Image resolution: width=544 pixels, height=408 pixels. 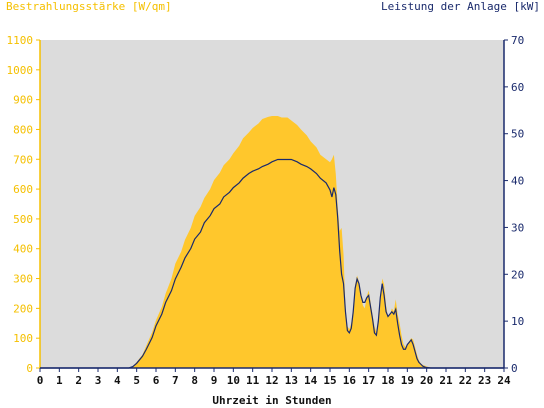 What do you see at coordinates (23, 338) in the screenshot?
I see `left-y-tick-label: 100` at bounding box center [23, 338].